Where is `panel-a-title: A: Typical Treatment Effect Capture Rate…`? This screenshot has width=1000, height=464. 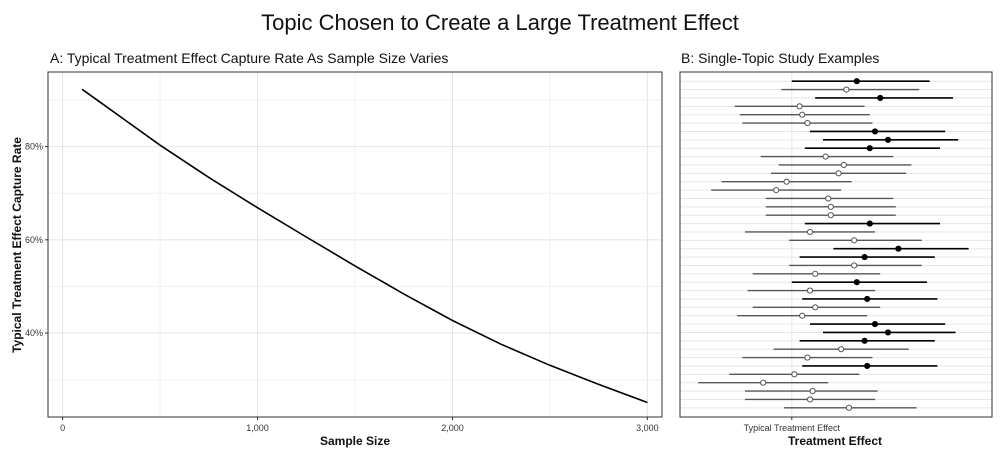
panel-a-title: A: Typical Treatment Effect Capture Rate… is located at coordinates (249, 58).